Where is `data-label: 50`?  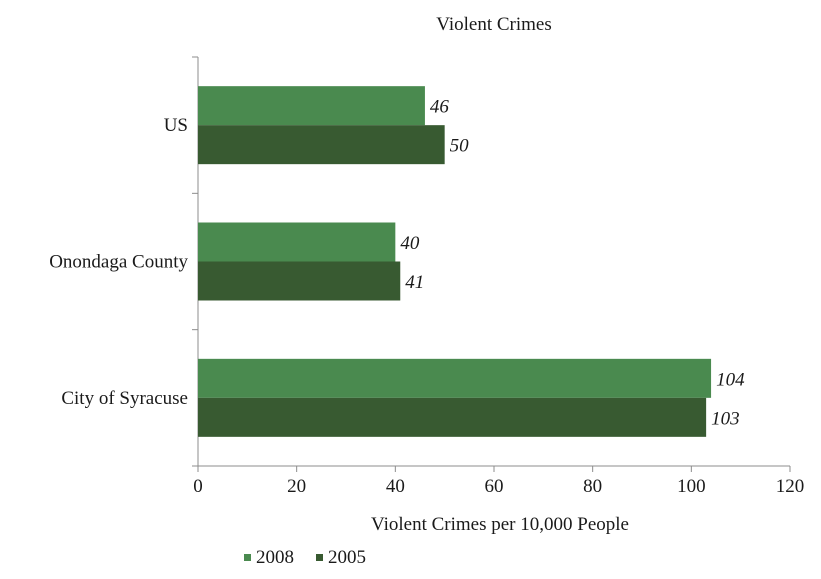
data-label: 50 is located at coordinates (460, 146).